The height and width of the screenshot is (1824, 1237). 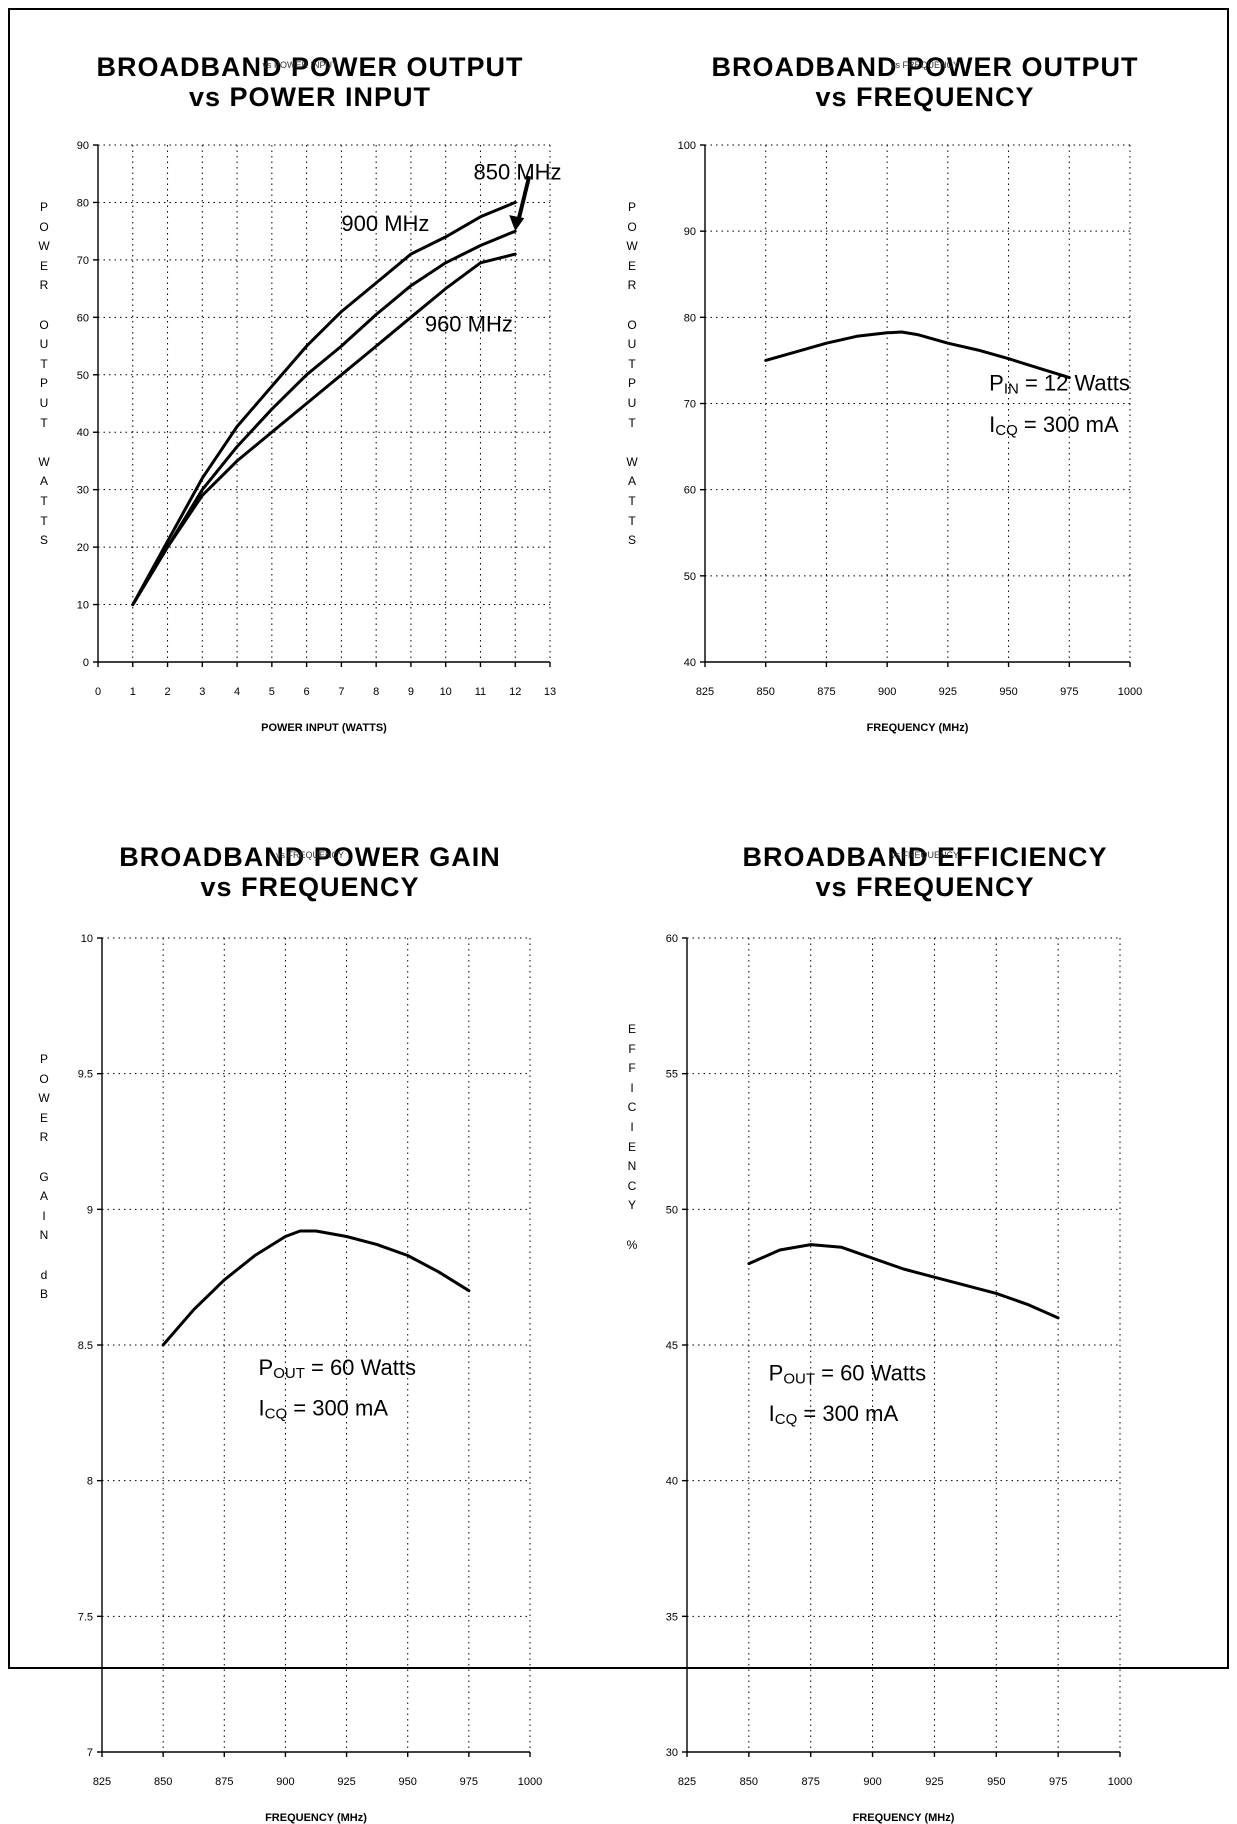 What do you see at coordinates (515, 692) in the screenshot?
I see `x-tick-label: 12` at bounding box center [515, 692].